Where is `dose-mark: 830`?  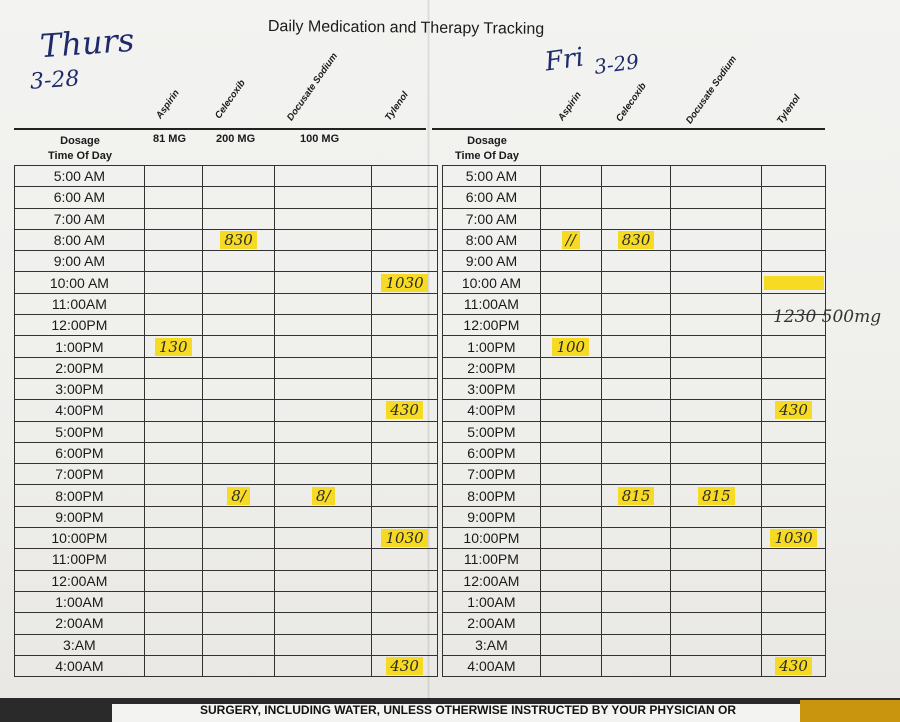 dose-mark: 830 is located at coordinates (239, 240).